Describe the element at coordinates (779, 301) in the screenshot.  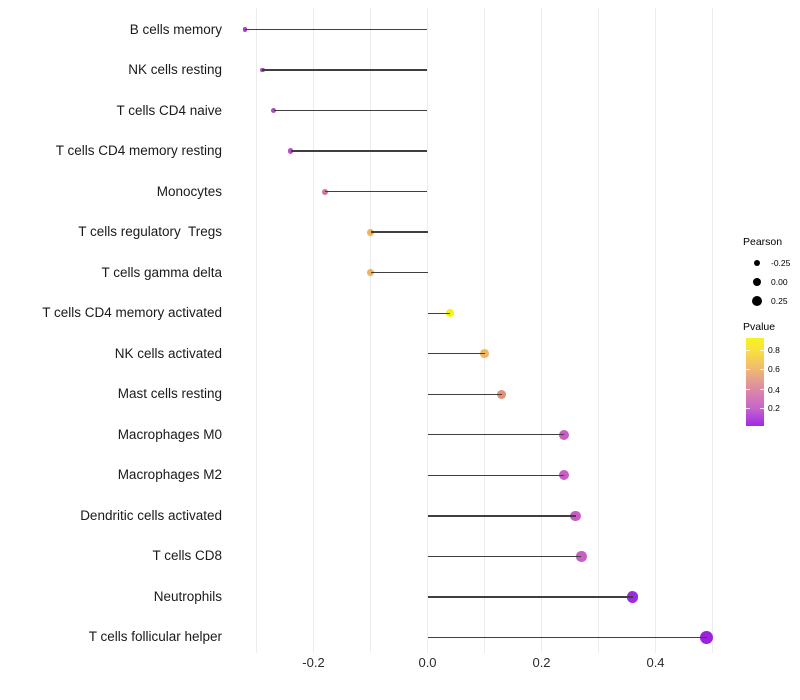
I see `size-legend-label: 0.25` at that location.